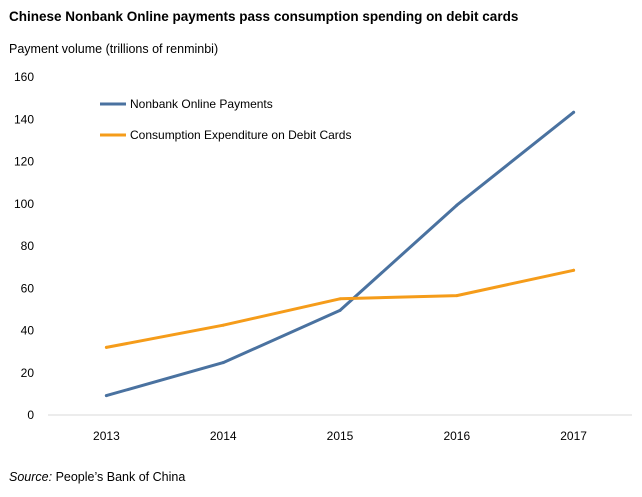  I want to click on y-axis-ticks: 0 20 40 60 80 100 120 140 160, so click(24, 246).